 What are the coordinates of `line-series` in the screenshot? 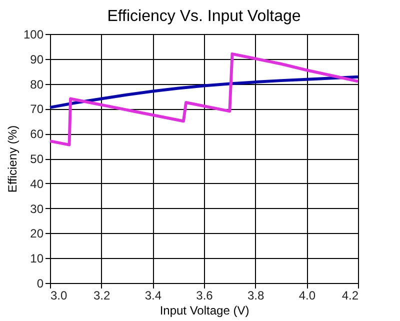 It's located at (204, 92).